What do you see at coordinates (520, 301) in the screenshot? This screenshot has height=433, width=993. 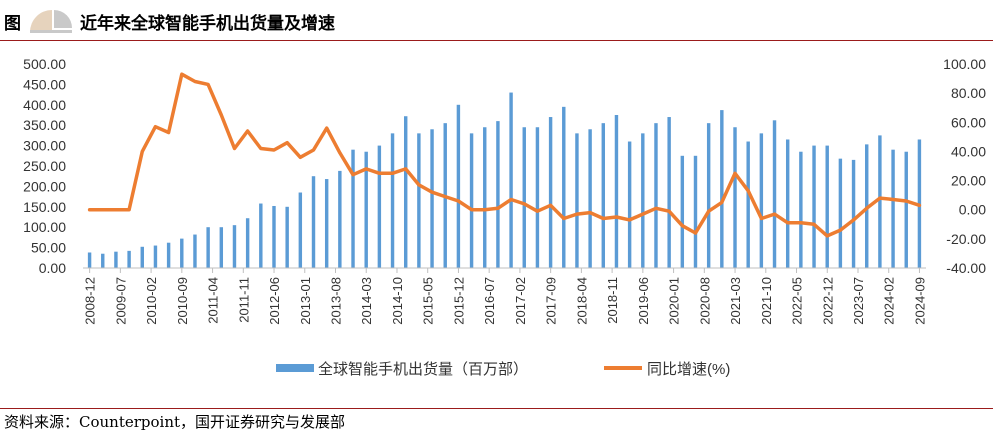 I see `x-axis-tick-label: 2017-02` at bounding box center [520, 301].